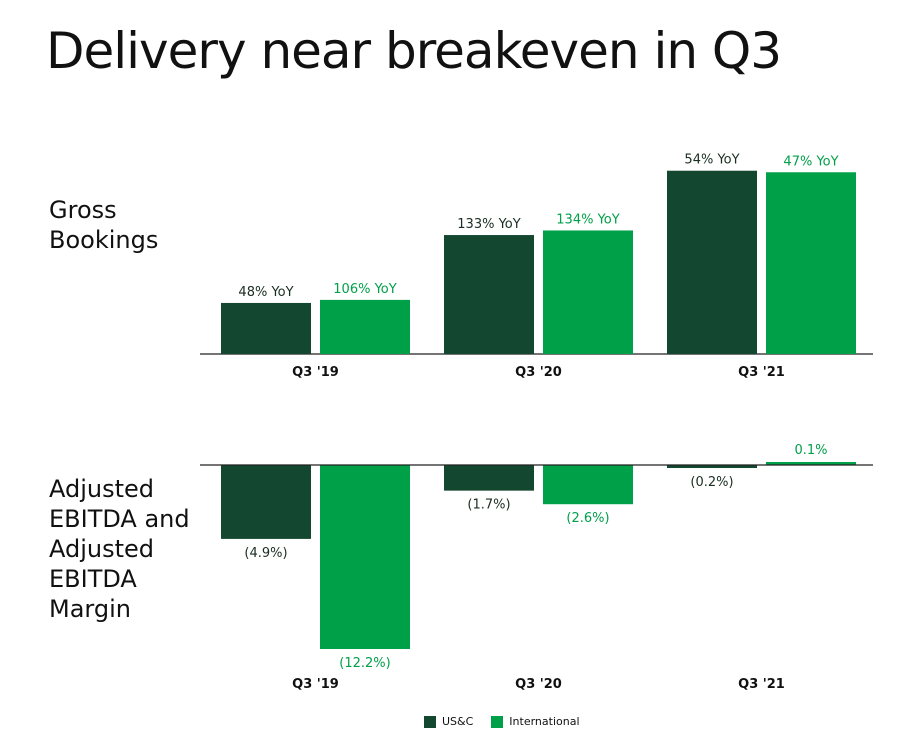 The width and height of the screenshot is (911, 746). Describe the element at coordinates (414, 51) in the screenshot. I see `page-title: Delivery near breakeven in Q3` at that location.